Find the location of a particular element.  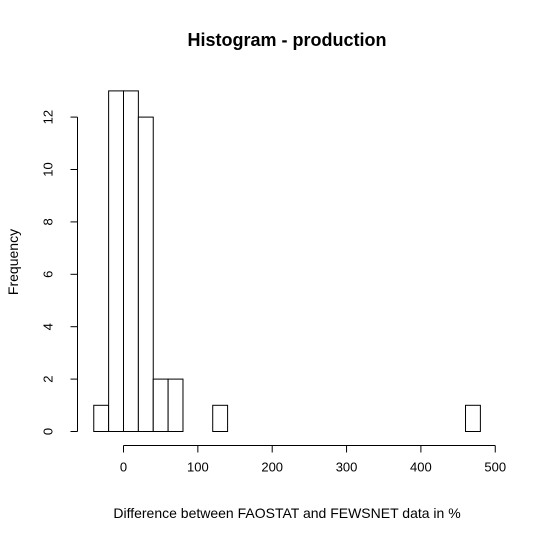

y-tick-label: 12 is located at coordinates (48, 117).